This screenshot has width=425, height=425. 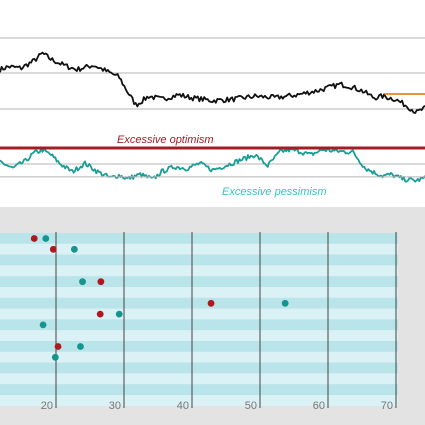 I want to click on x-tick-label: 40, so click(x=183, y=406).